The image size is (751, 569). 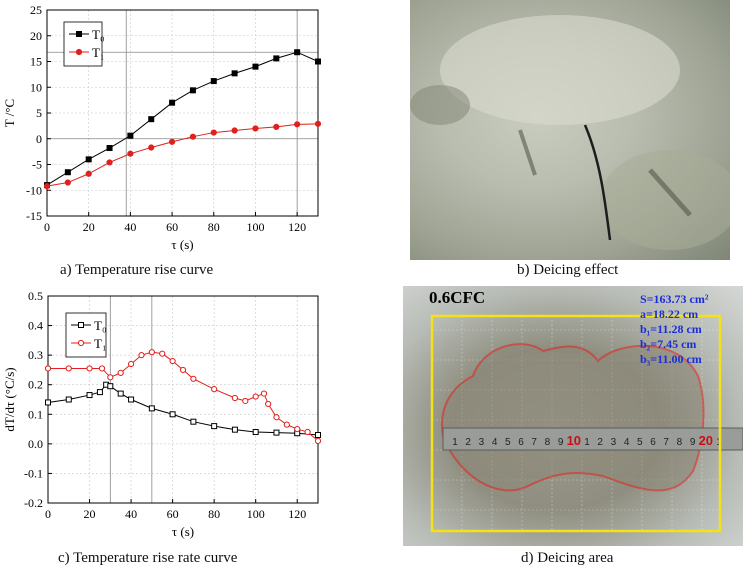 I want to click on y-tick-label: 15, so click(x=36, y=62).